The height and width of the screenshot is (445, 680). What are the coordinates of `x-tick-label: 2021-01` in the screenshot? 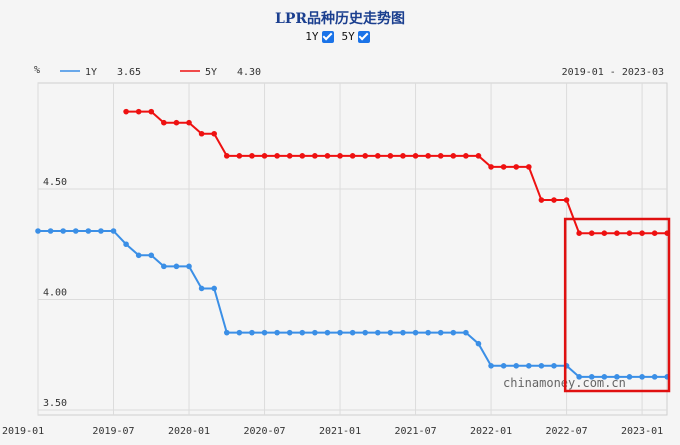 It's located at (340, 431).